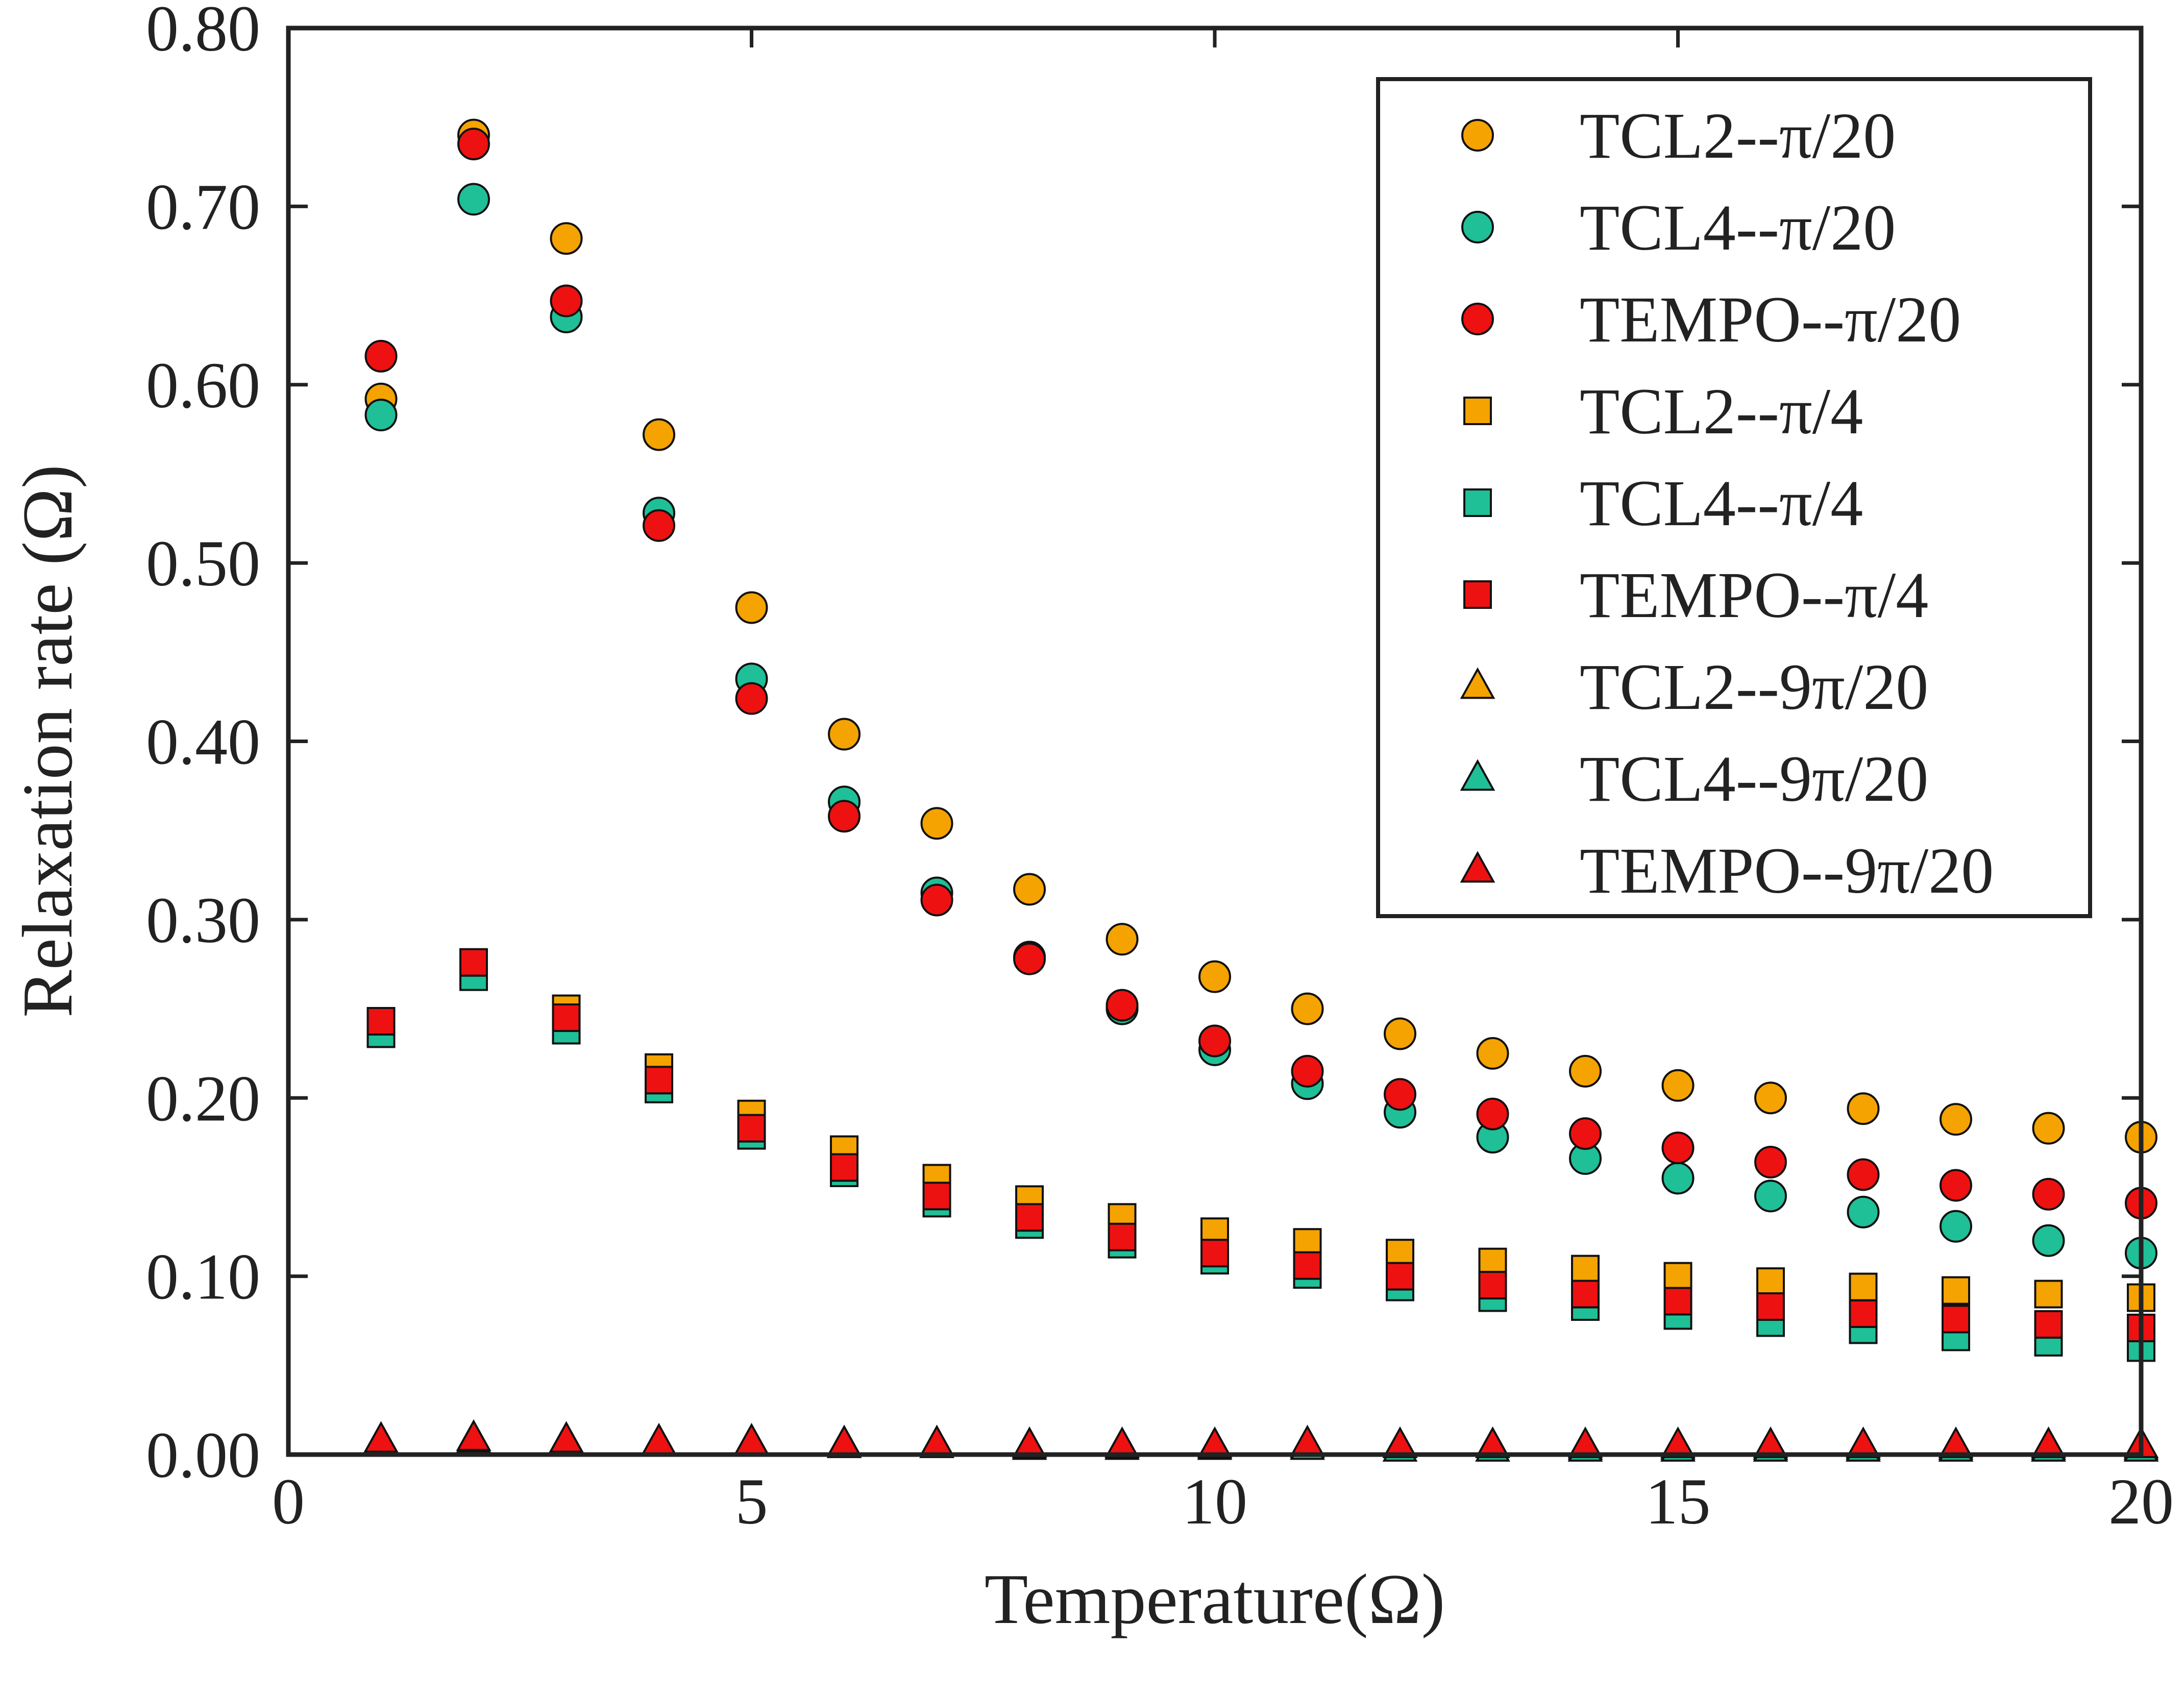  I want to click on legend-label: TEMPO--π/4, so click(1754, 595).